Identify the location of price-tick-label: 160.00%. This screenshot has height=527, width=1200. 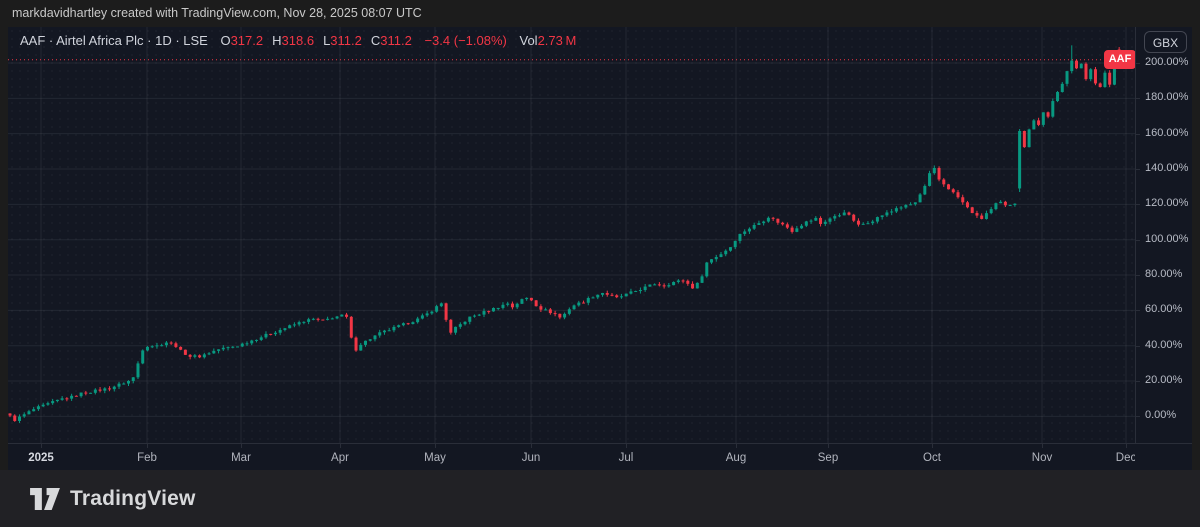
(1167, 132).